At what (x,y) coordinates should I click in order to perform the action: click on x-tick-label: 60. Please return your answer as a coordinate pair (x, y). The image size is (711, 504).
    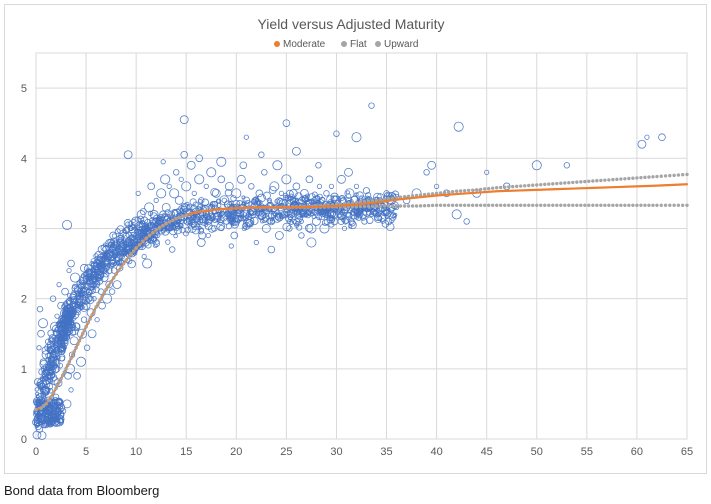
    Looking at the image, I should click on (637, 452).